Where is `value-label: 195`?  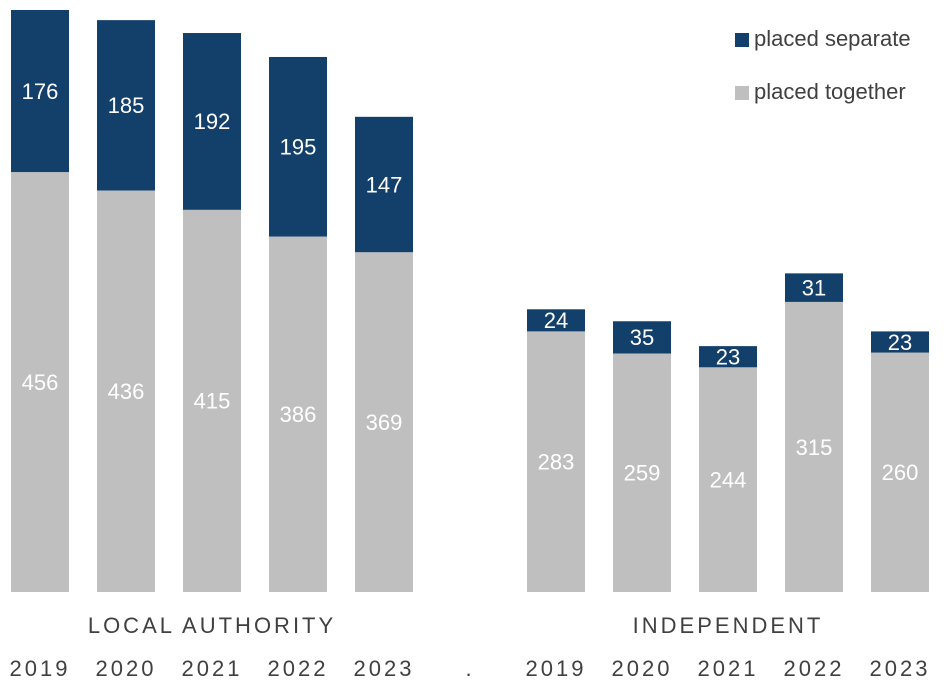 value-label: 195 is located at coordinates (298, 147).